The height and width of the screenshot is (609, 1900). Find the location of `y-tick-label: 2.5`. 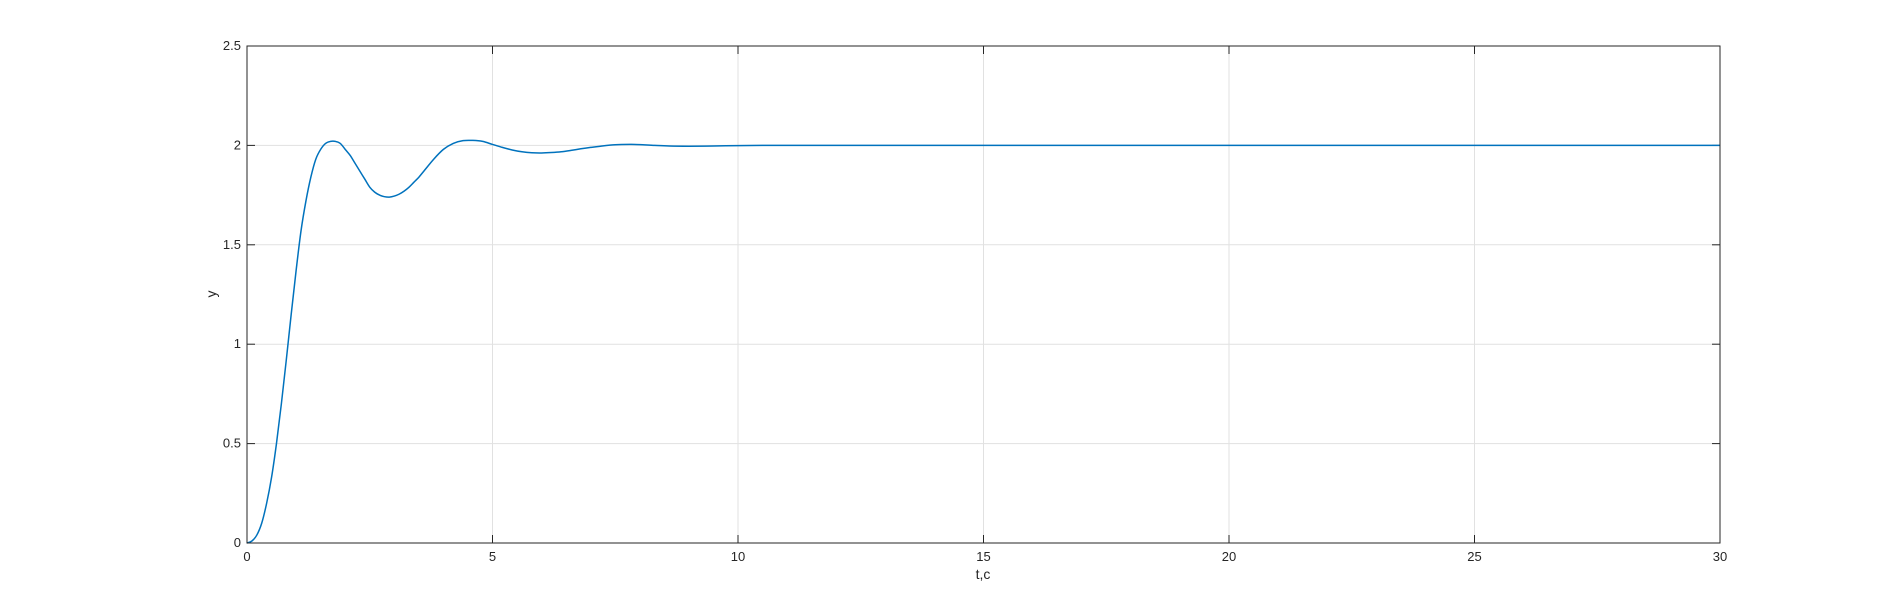

y-tick-label: 2.5 is located at coordinates (232, 45).